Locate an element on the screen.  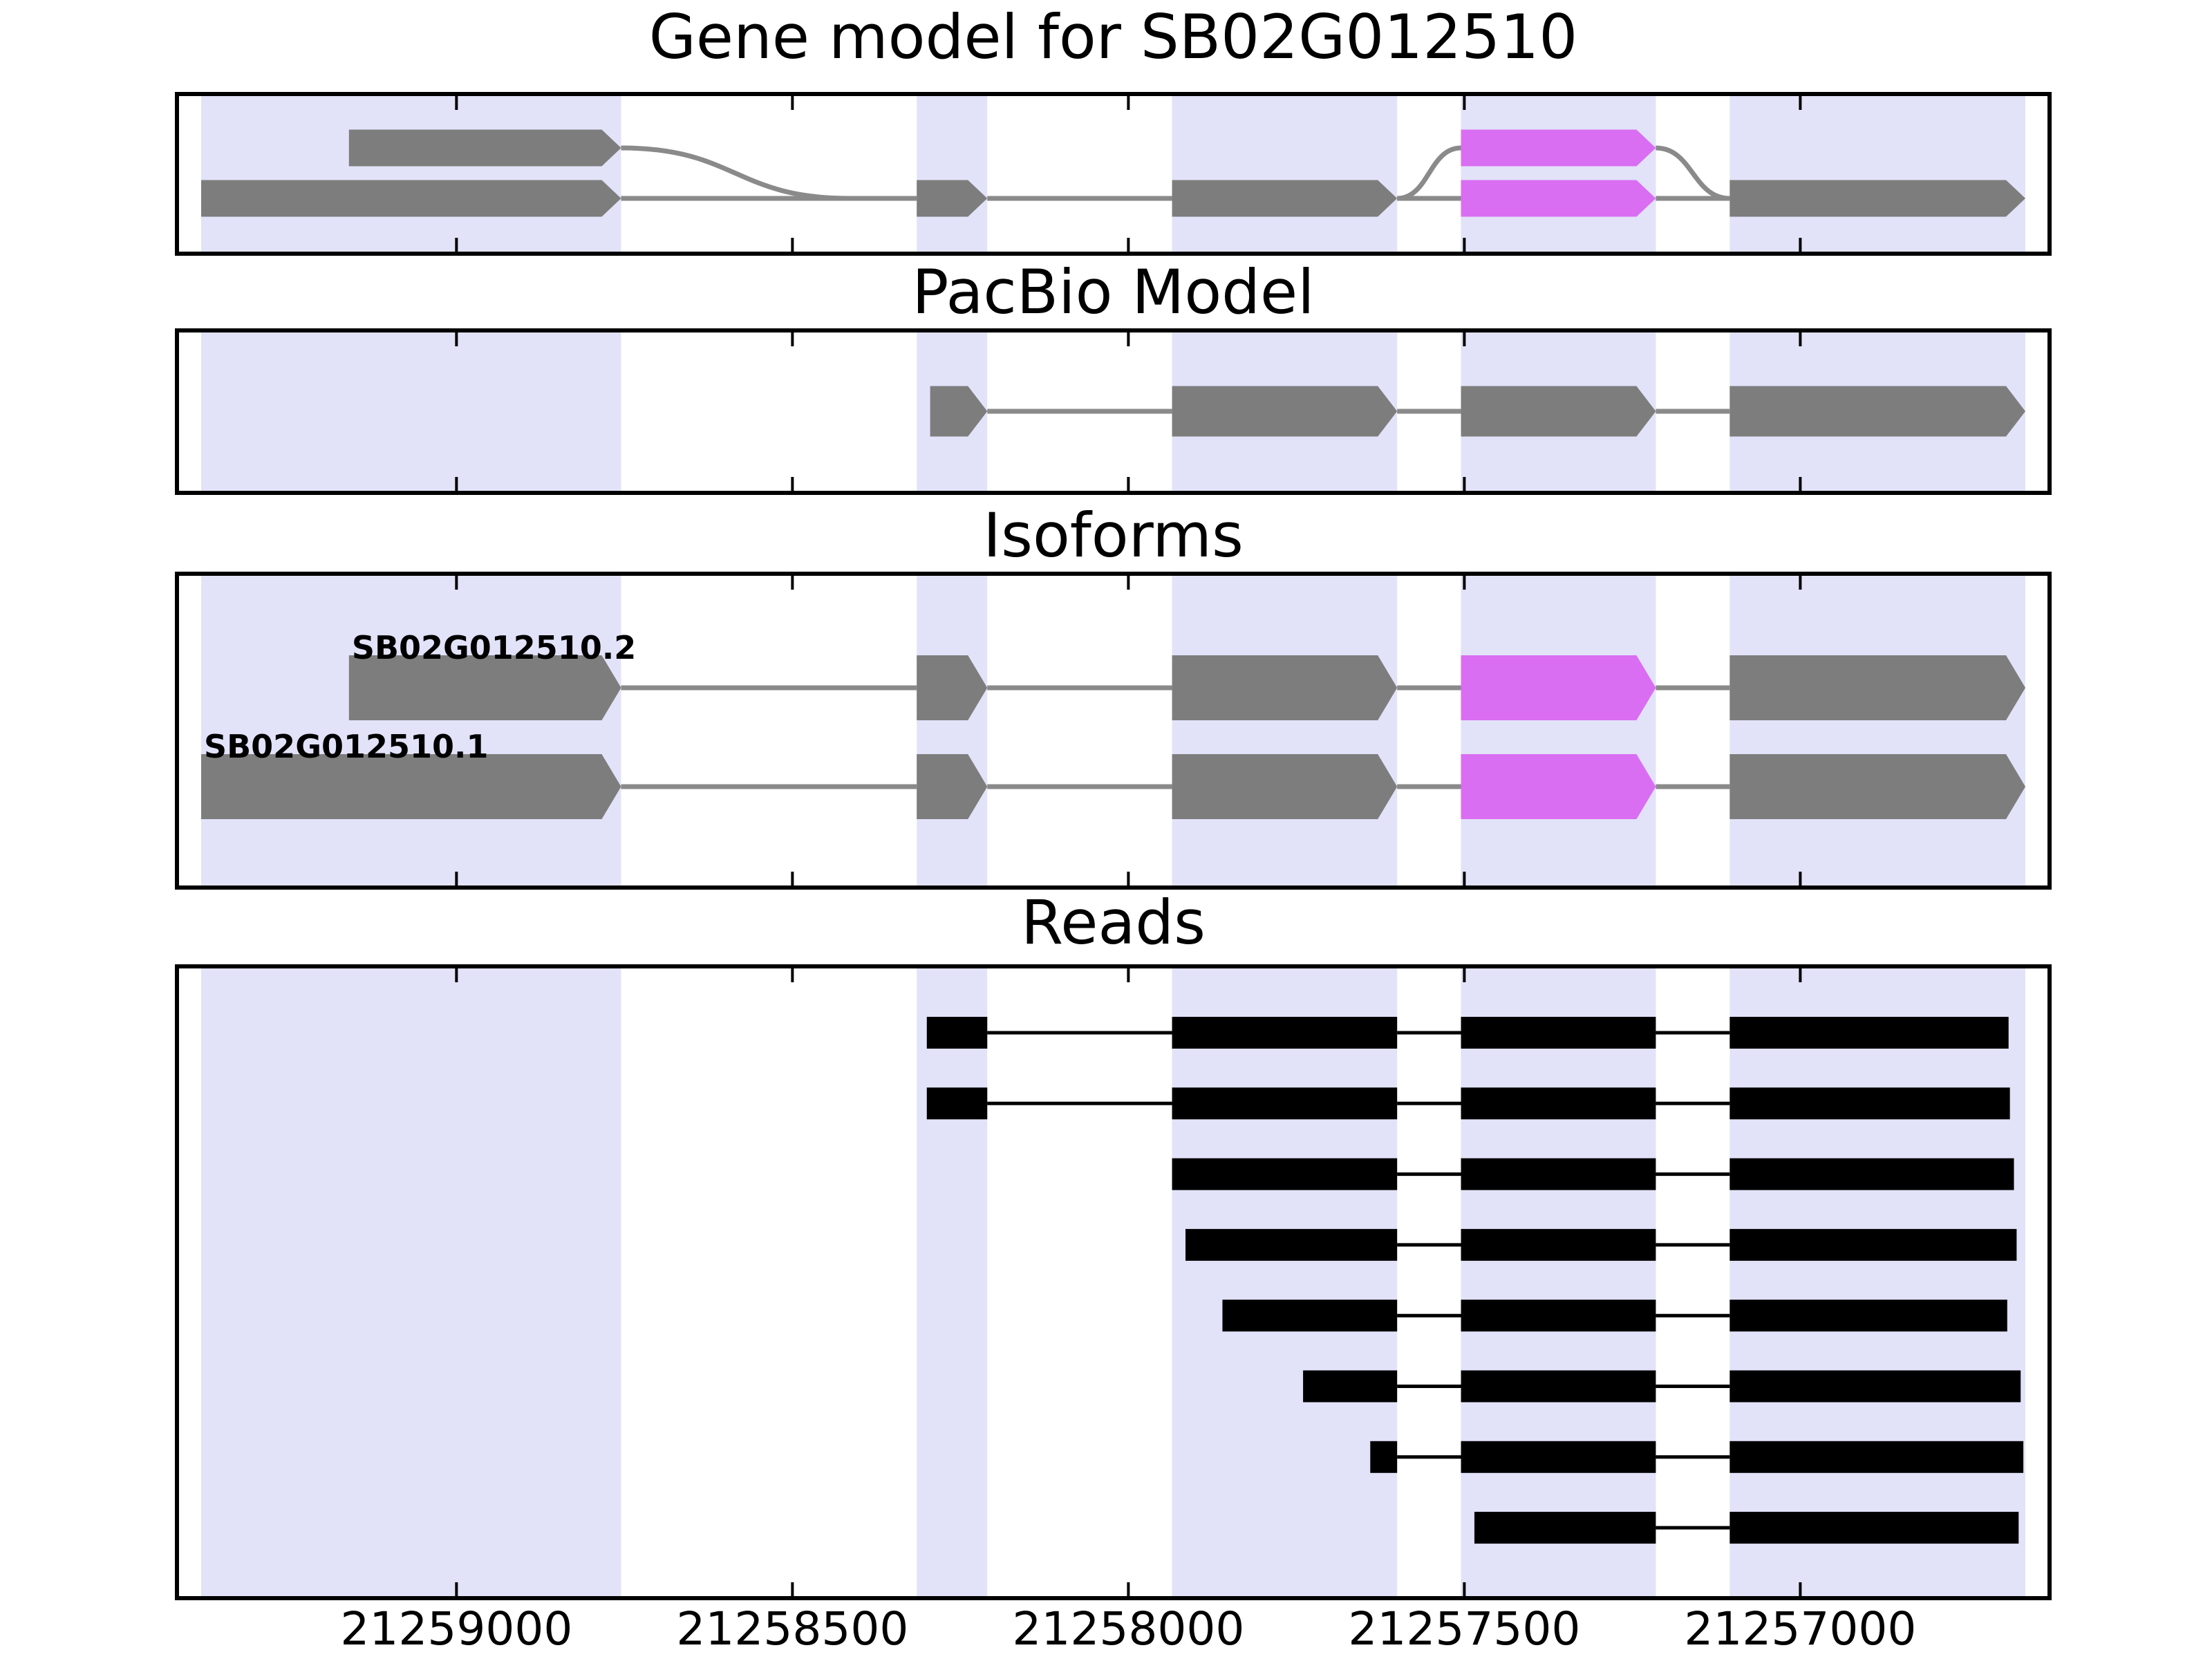
x-axis-tick-label: 21257000 is located at coordinates (1801, 1629).